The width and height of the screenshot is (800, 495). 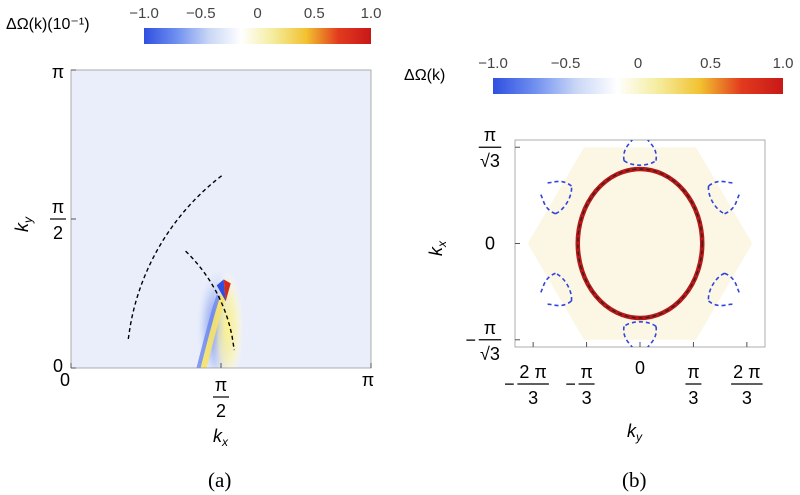 What do you see at coordinates (221, 290) in the screenshot?
I see `hotspot-negative` at bounding box center [221, 290].